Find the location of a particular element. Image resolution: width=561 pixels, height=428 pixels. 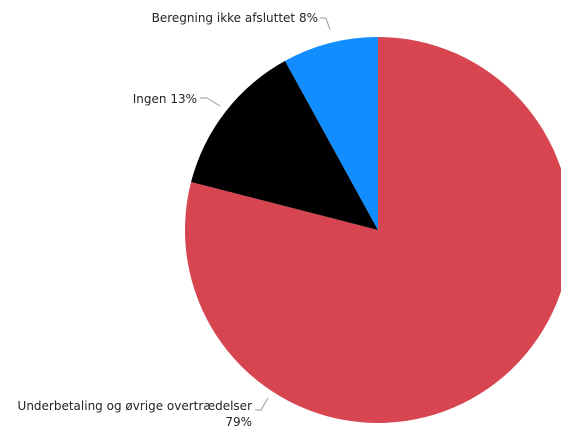

leader-line-beregning is located at coordinates (325, 24).